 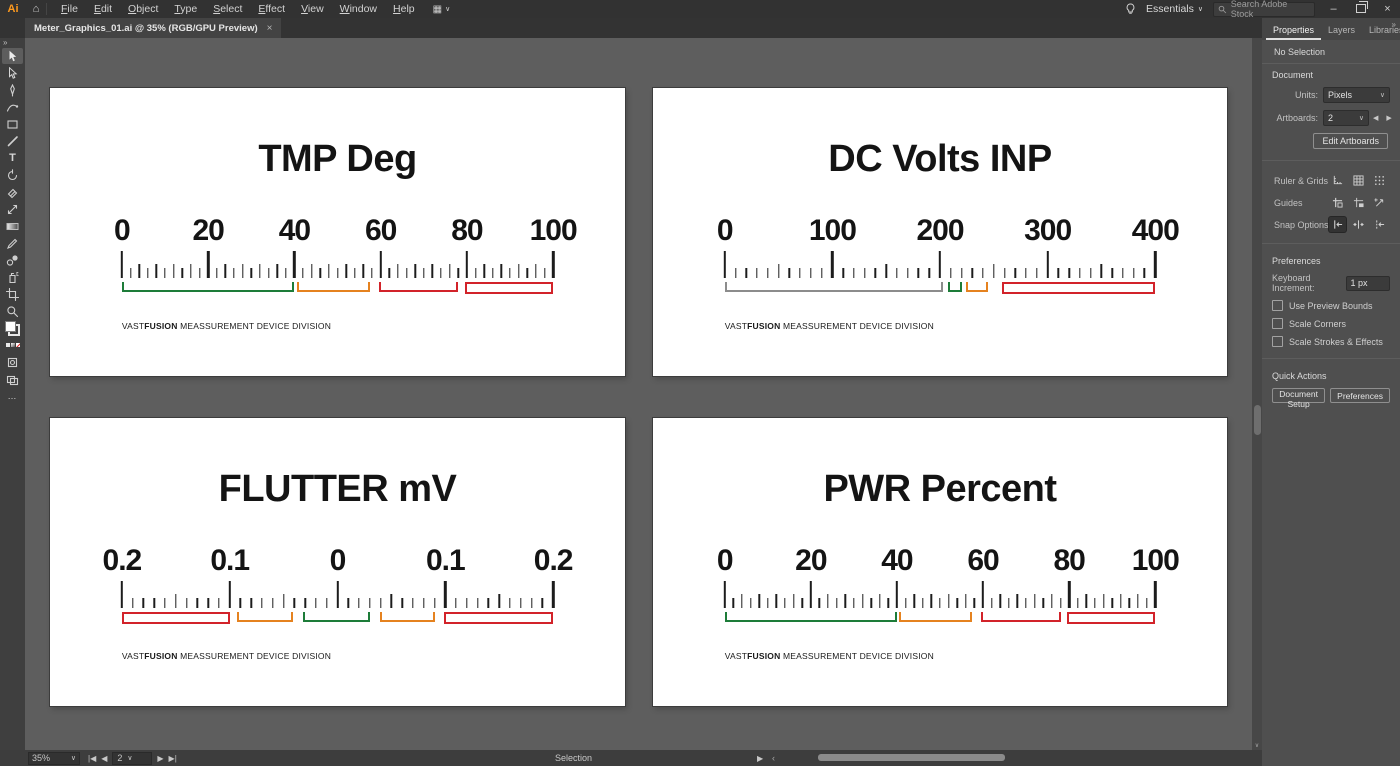 I want to click on meter-title: PWR Percent, so click(x=940, y=489).